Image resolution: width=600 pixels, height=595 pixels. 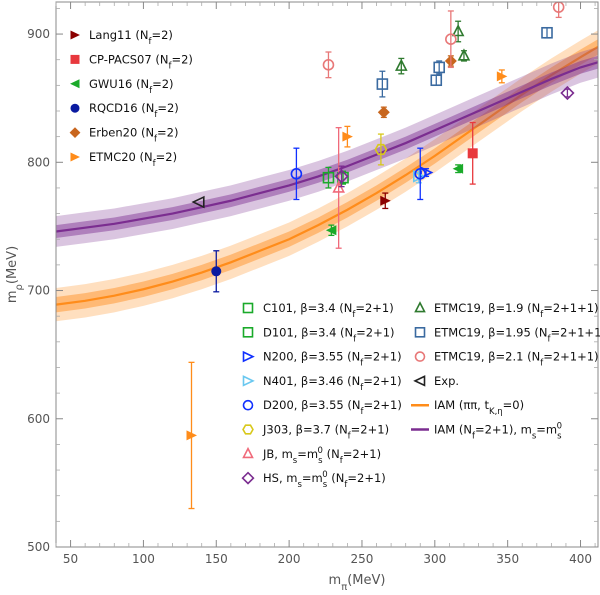 I want to click on legend-label: CP-PACS07 (Nf=2), so click(x=141, y=61).